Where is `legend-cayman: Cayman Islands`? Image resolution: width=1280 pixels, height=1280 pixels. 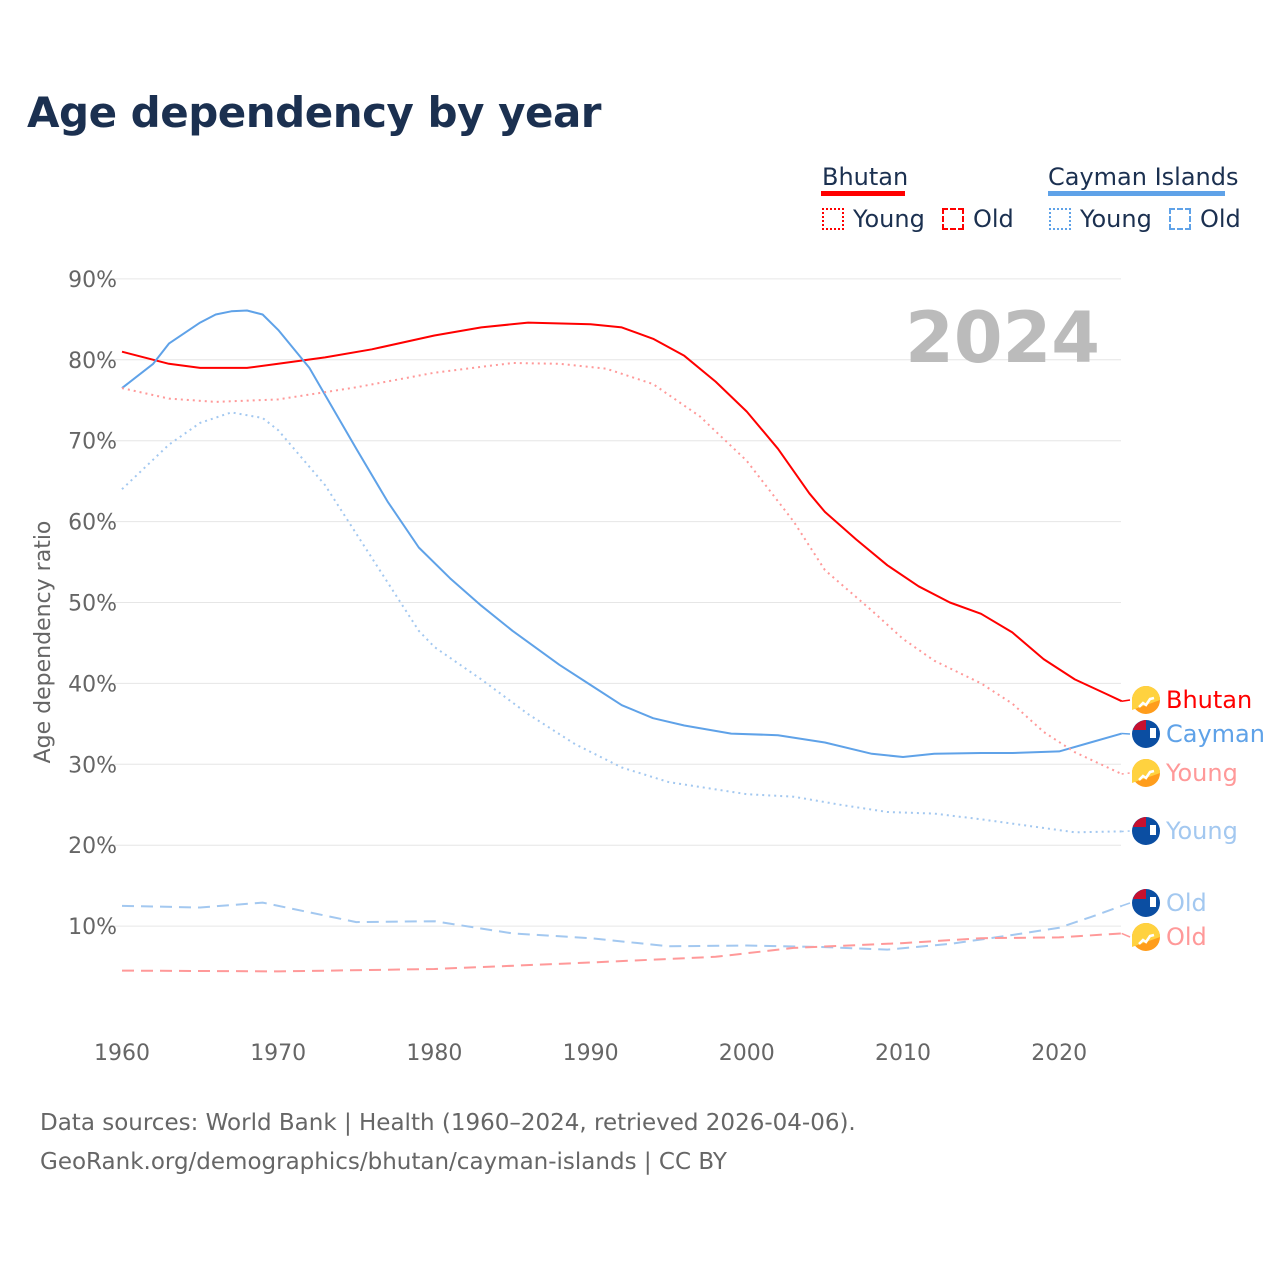
legend-cayman: Cayman Islands is located at coordinates (1143, 177).